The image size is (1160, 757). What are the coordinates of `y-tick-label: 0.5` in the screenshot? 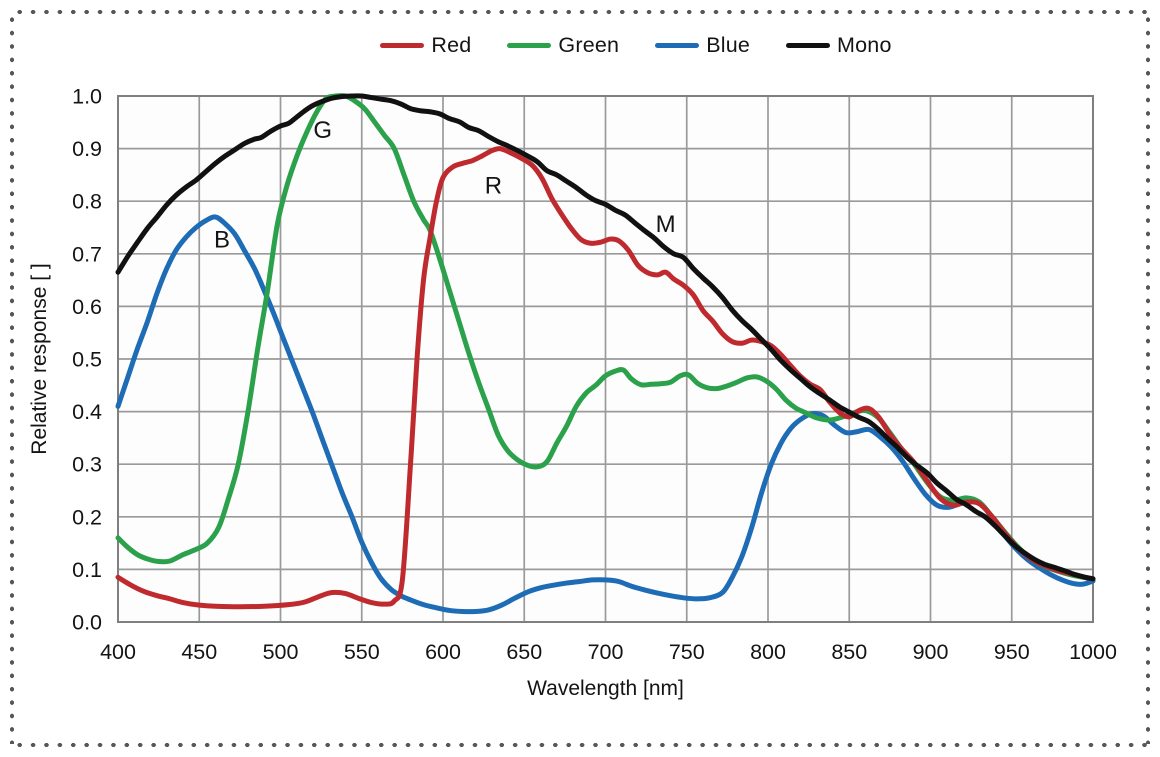 It's located at (87, 360).